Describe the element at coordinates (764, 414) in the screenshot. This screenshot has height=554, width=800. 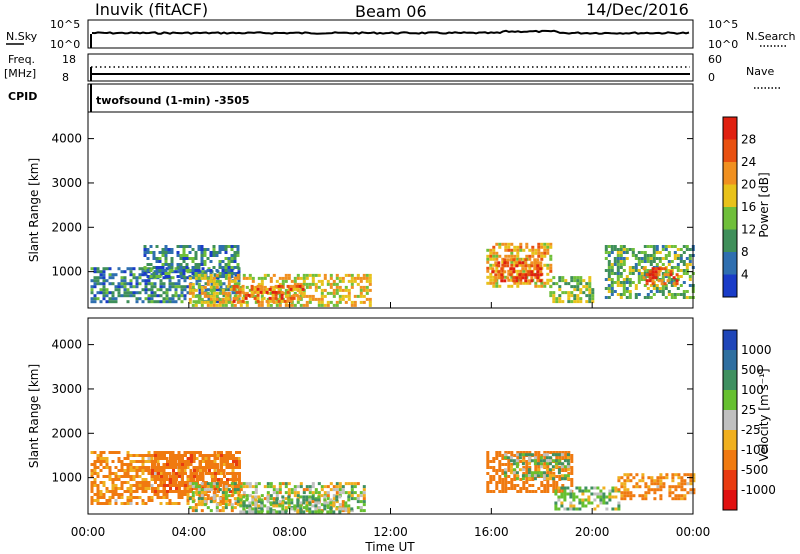
I see `velocity-colorbar-label: Velocity [m s⁻¹]` at that location.